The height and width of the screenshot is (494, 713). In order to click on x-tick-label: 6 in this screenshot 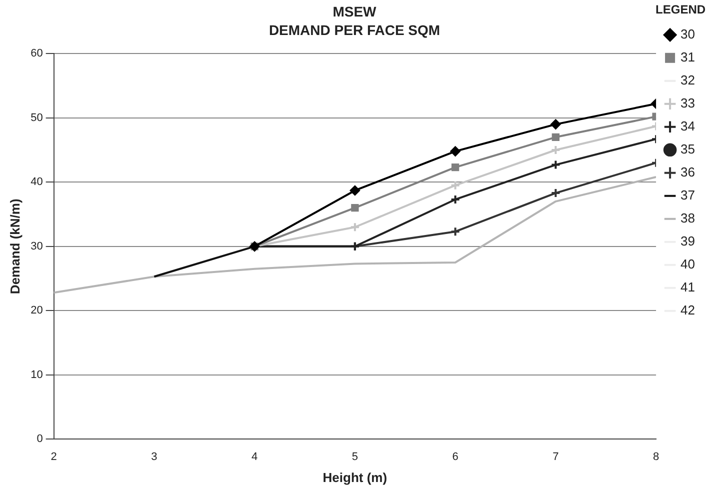, I will do `click(455, 456)`.